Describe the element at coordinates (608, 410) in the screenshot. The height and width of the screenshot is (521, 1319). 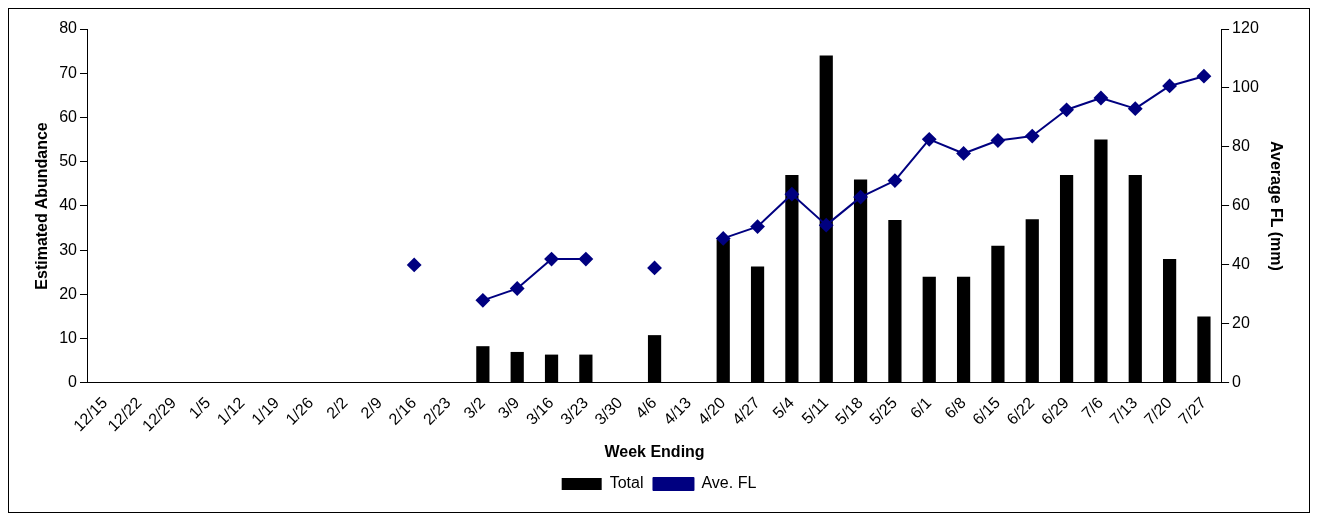
I see `x-tick-label: 3/30` at that location.